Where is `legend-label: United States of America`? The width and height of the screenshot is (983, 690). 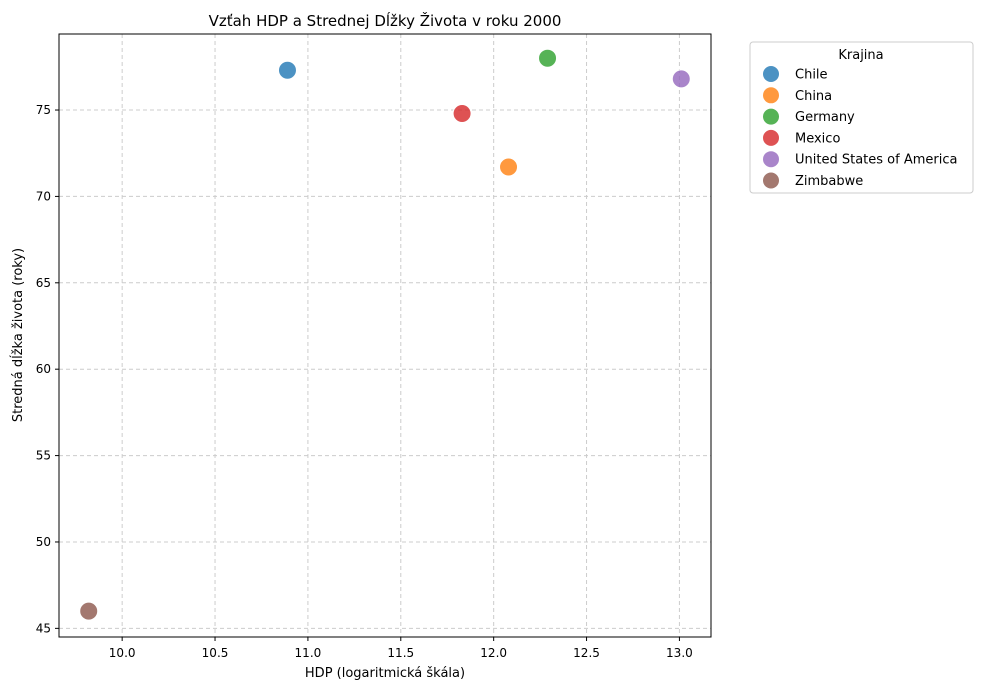 legend-label: United States of America is located at coordinates (876, 160).